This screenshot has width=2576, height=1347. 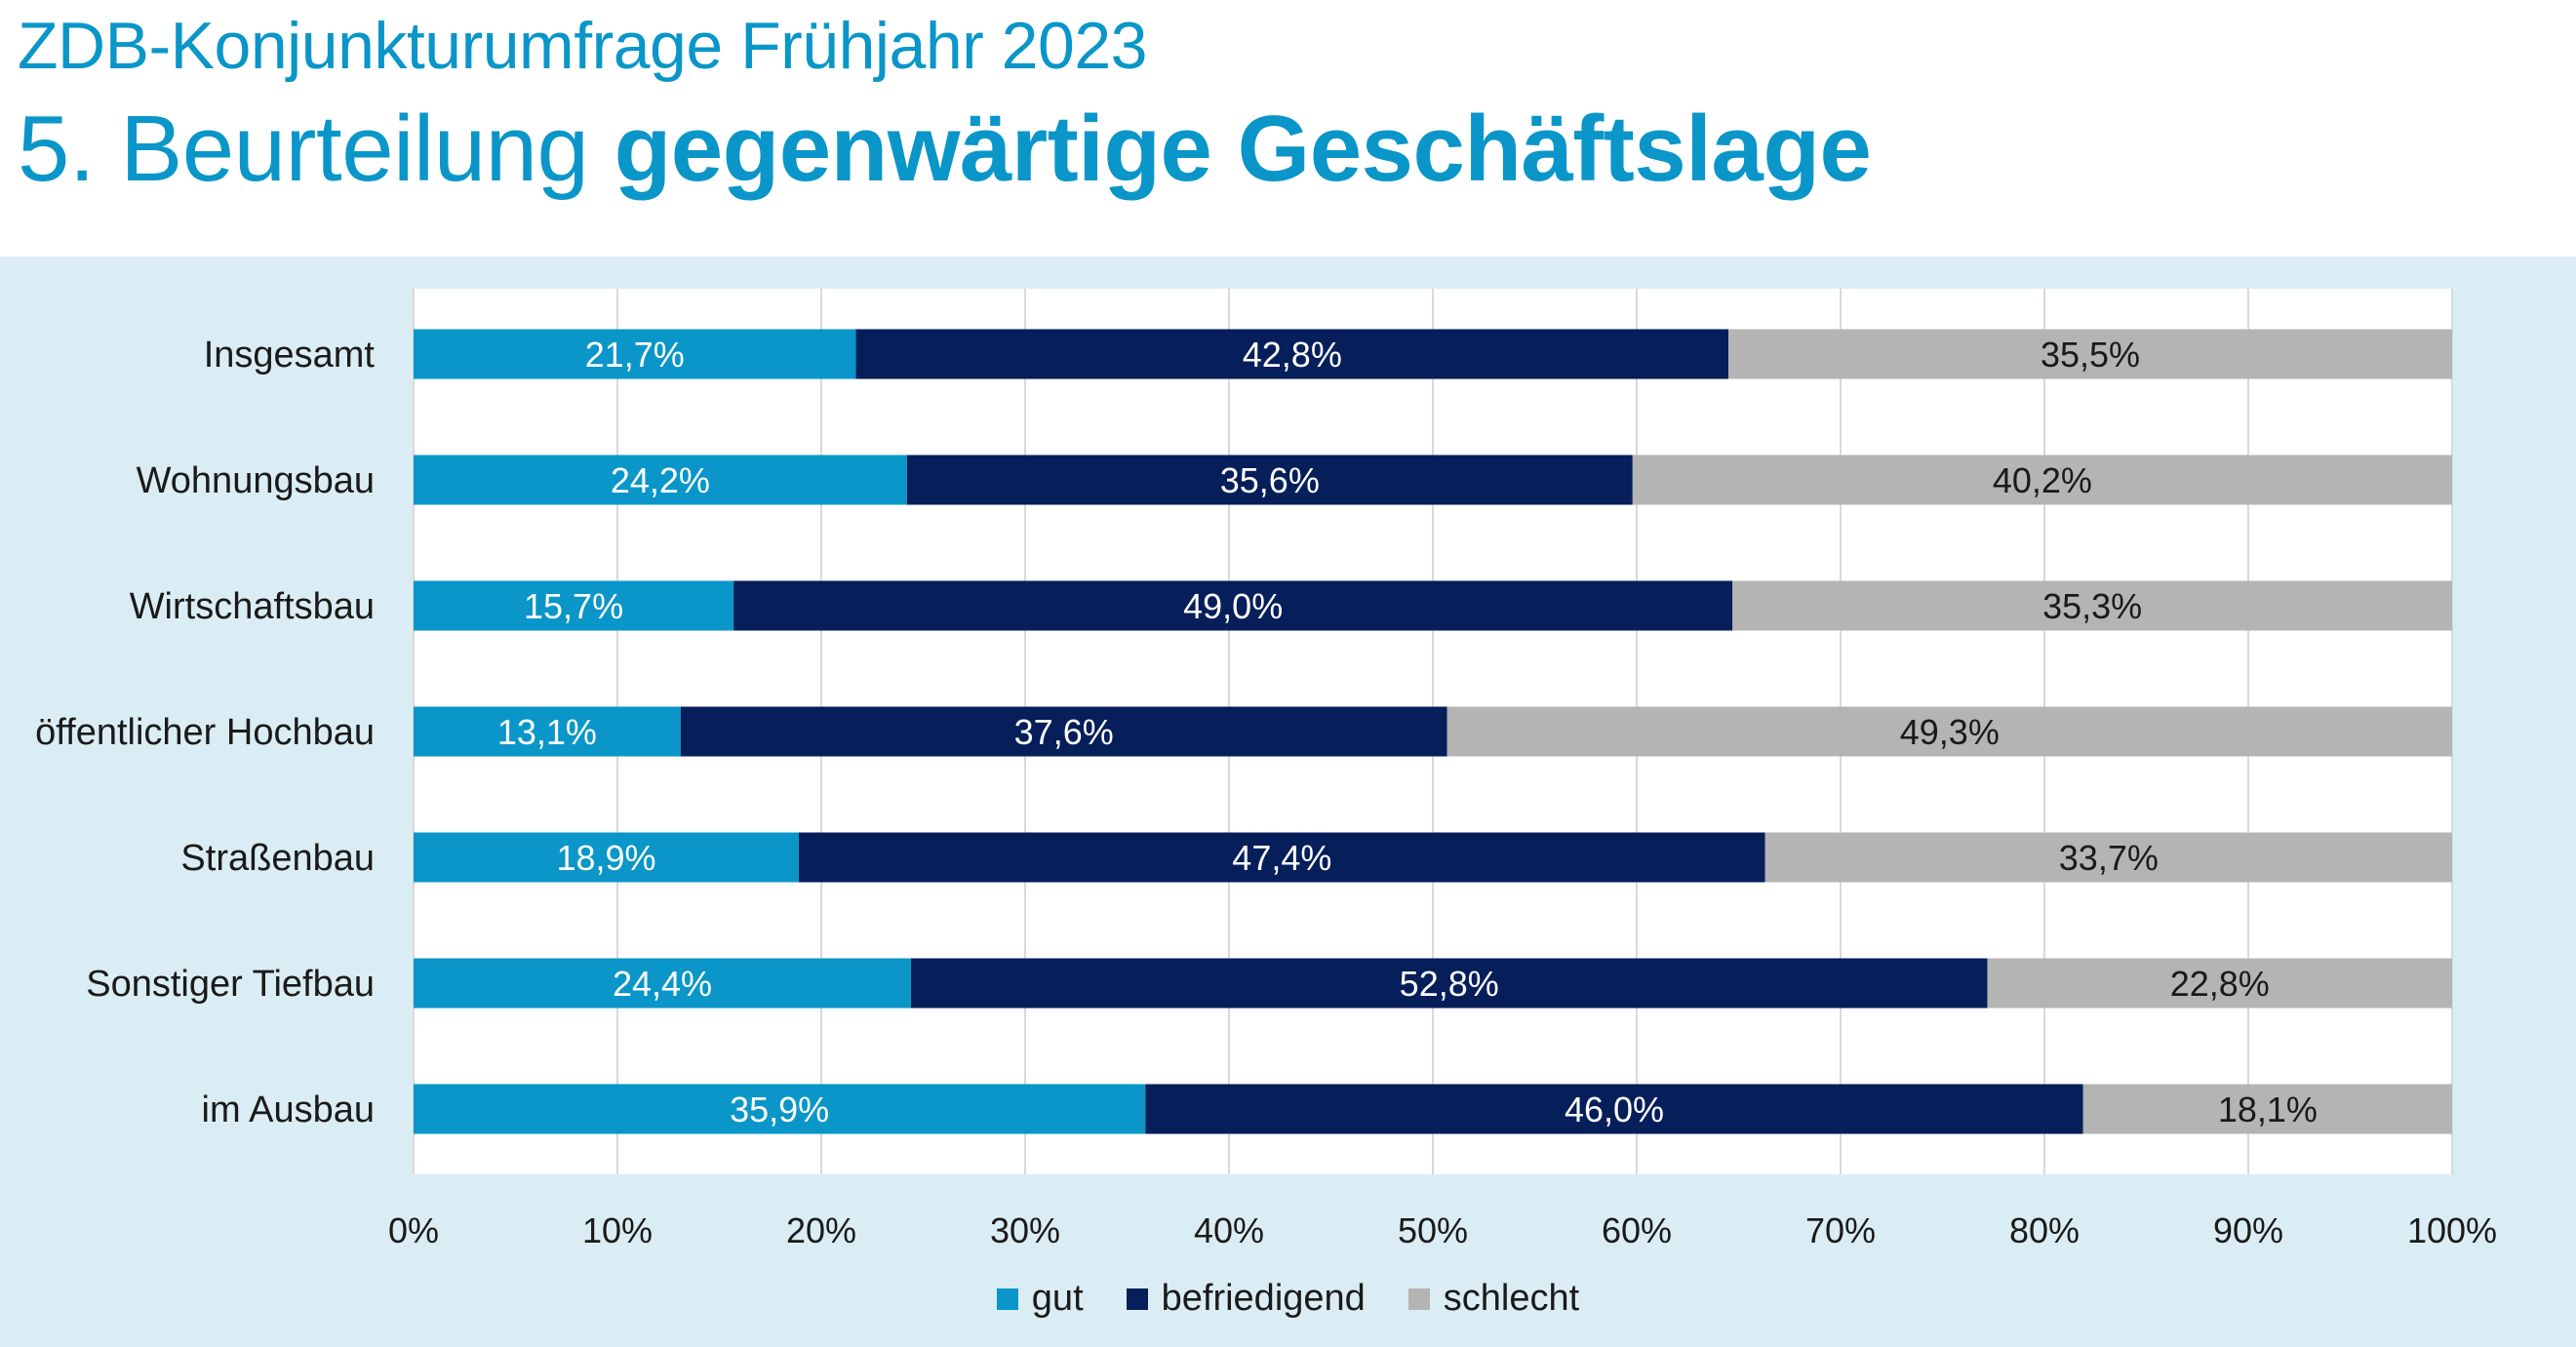 I want to click on data-label-befriedigend: 47,4%, so click(x=1281, y=858).